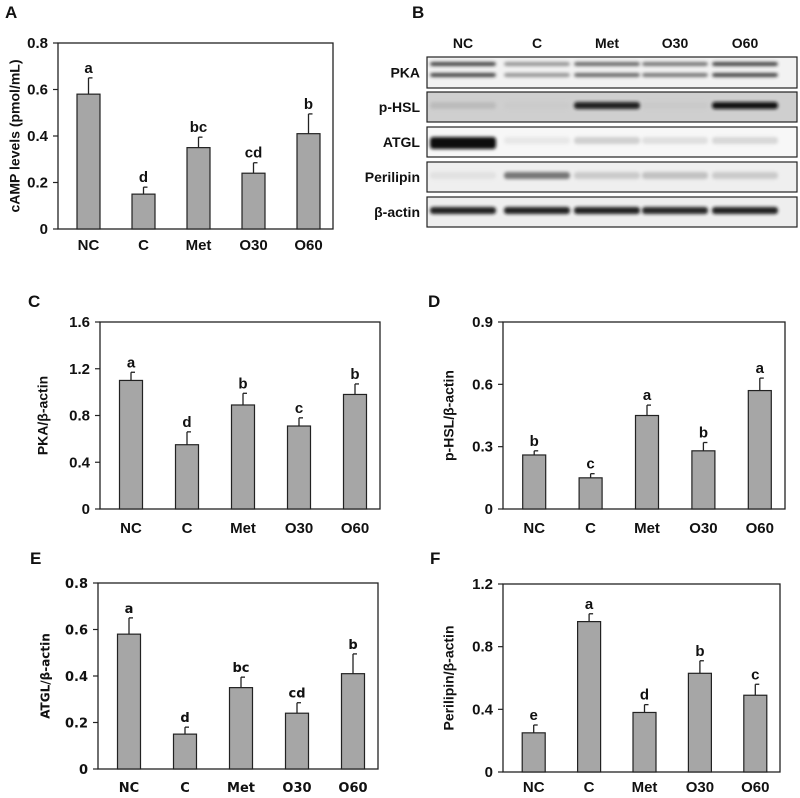 The height and width of the screenshot is (798, 800). Describe the element at coordinates (449, 415) in the screenshot. I see `y-axis-label: p-HSL/β-actin` at that location.